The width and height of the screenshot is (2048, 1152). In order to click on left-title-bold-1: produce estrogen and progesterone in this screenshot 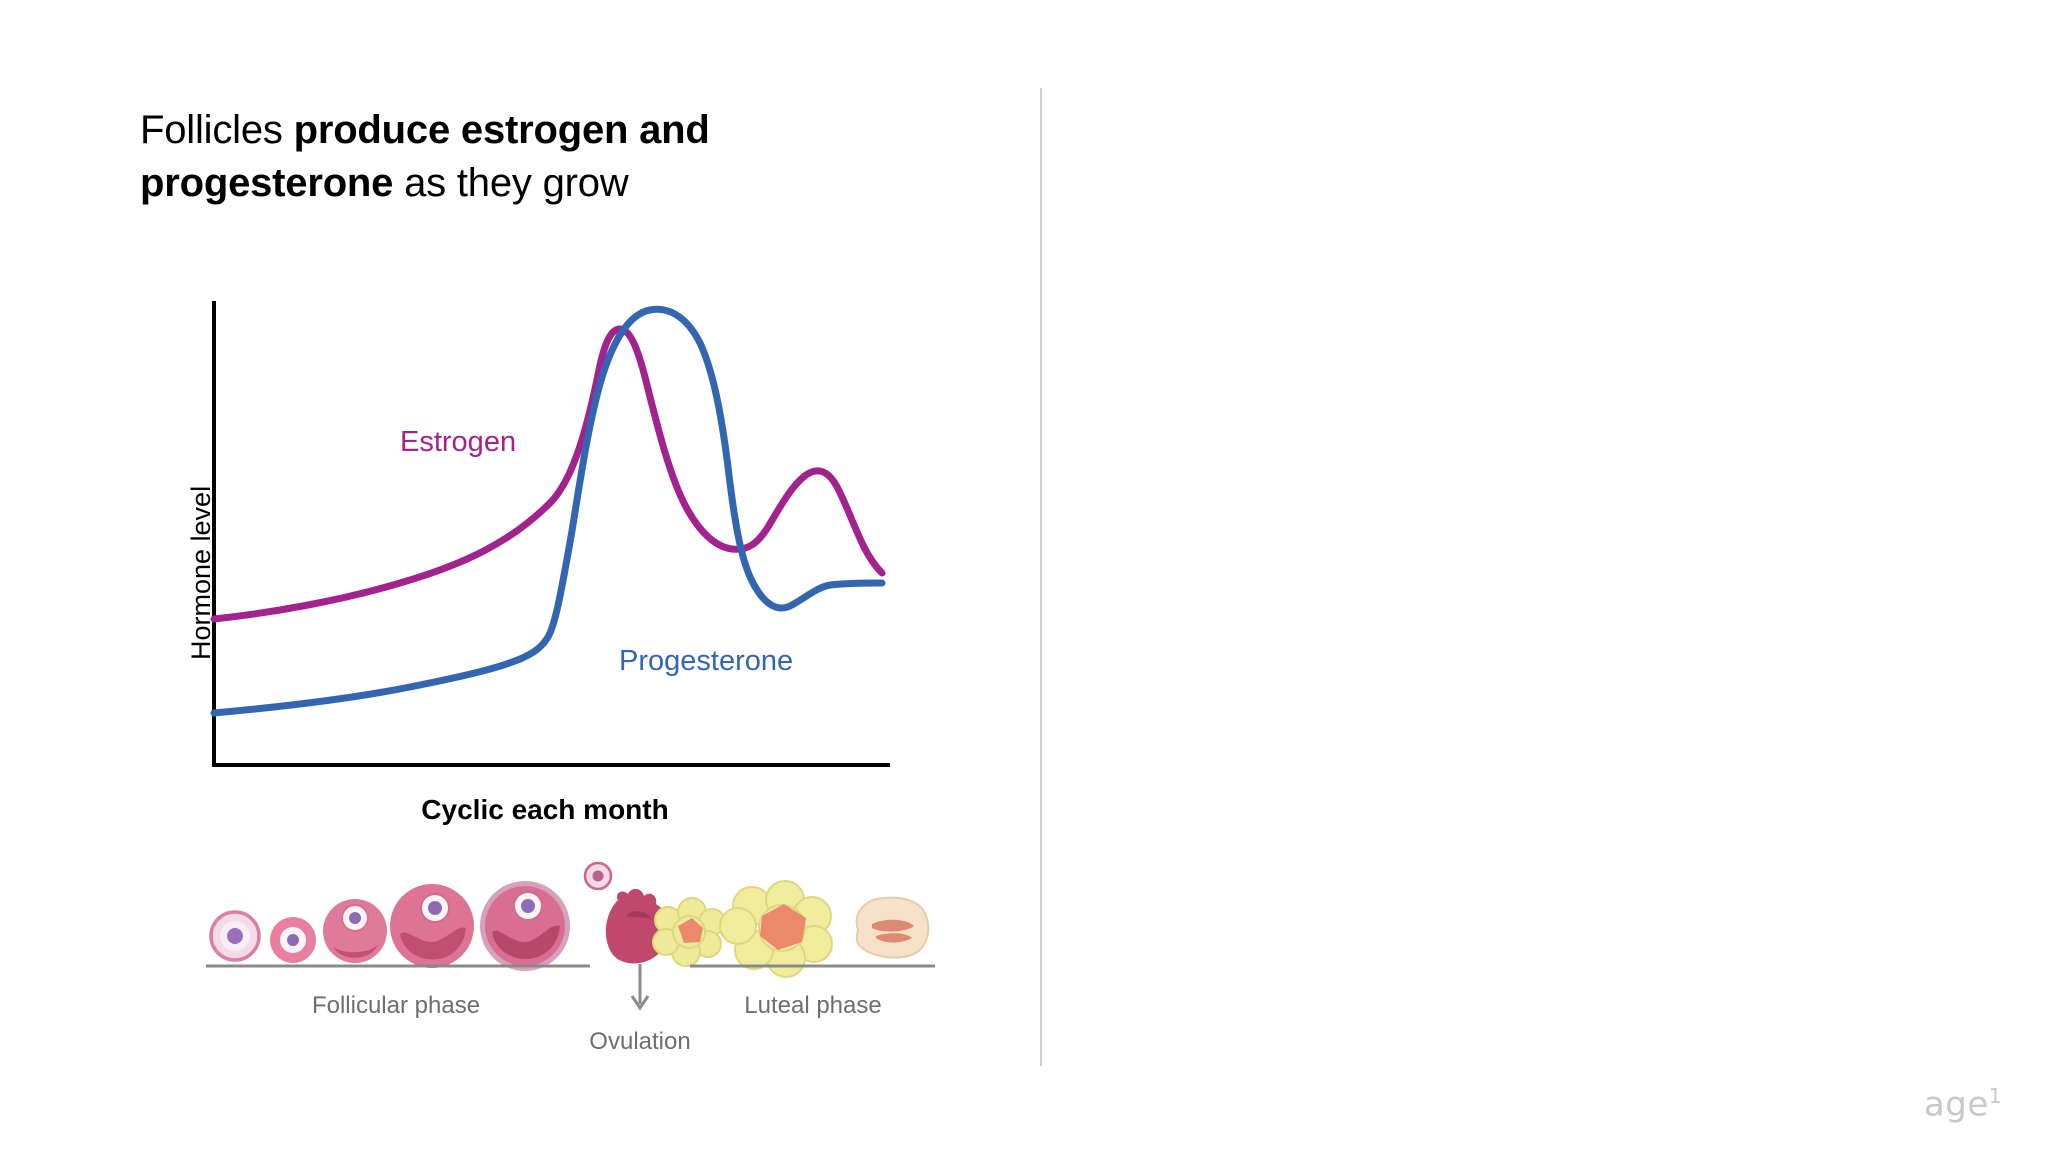, I will do `click(425, 156)`.